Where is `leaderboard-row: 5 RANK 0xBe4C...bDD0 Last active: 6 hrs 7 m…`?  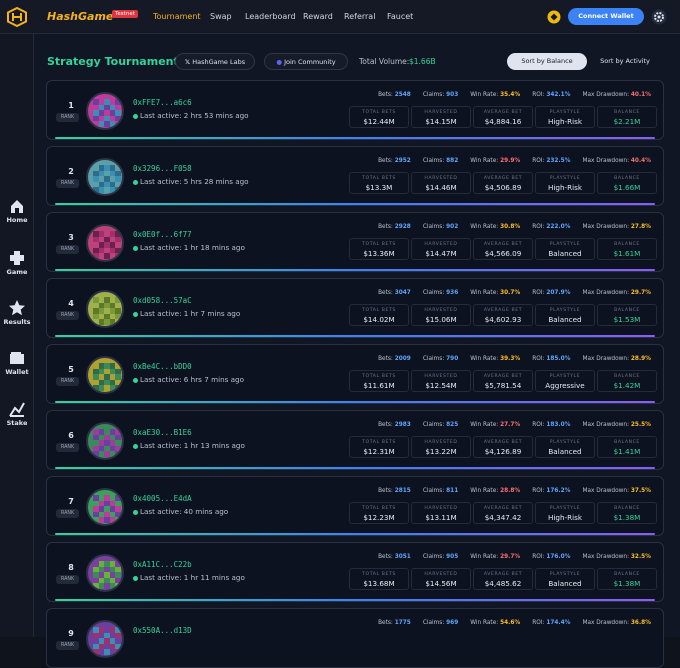
leaderboard-row: 5 RANK 0xBe4C...bDD0 Last active: 6 hrs 7 m… is located at coordinates (355, 374).